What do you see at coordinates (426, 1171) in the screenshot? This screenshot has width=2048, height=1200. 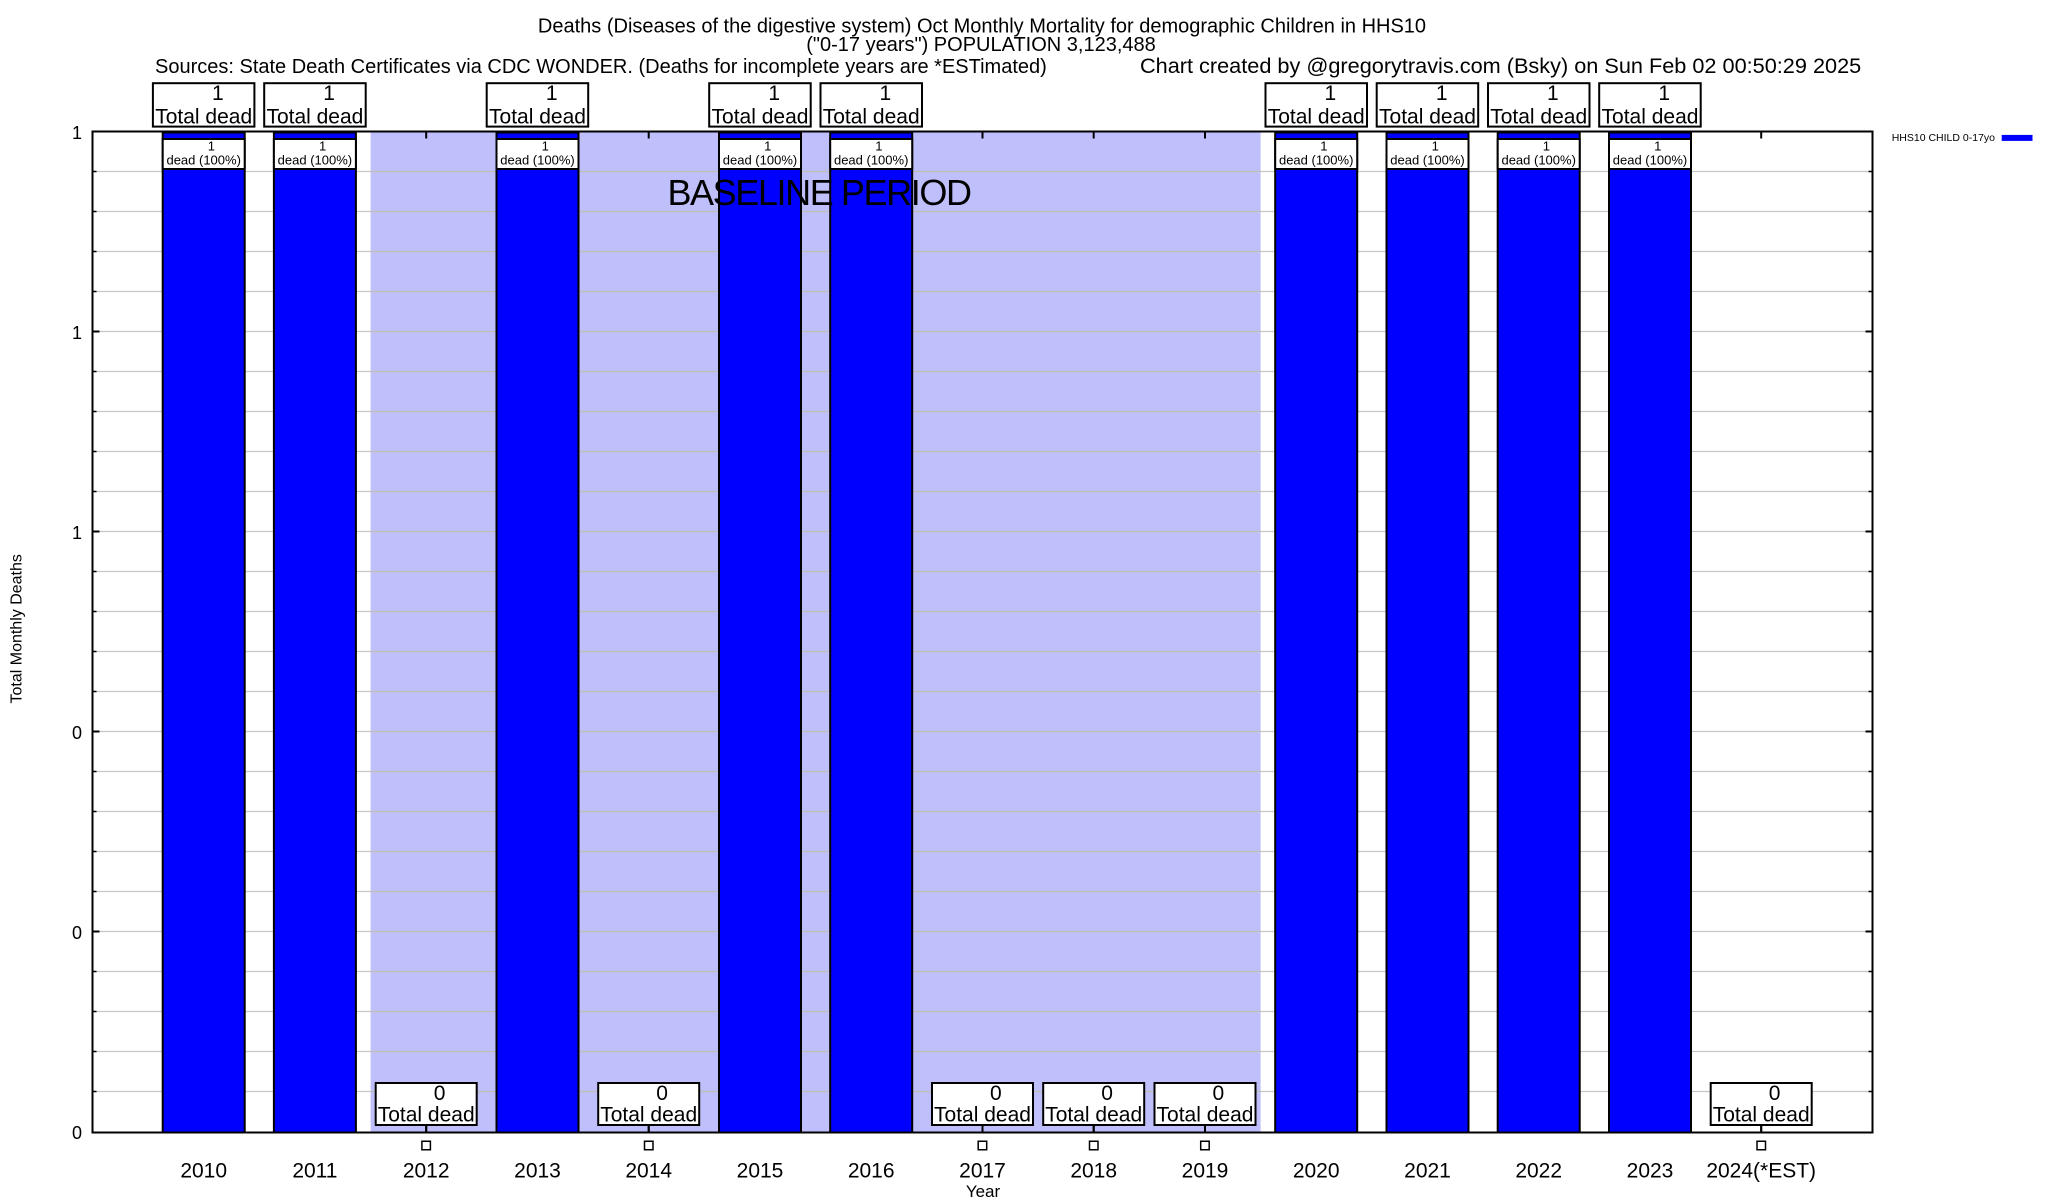 I see `svg-text: 2012` at bounding box center [426, 1171].